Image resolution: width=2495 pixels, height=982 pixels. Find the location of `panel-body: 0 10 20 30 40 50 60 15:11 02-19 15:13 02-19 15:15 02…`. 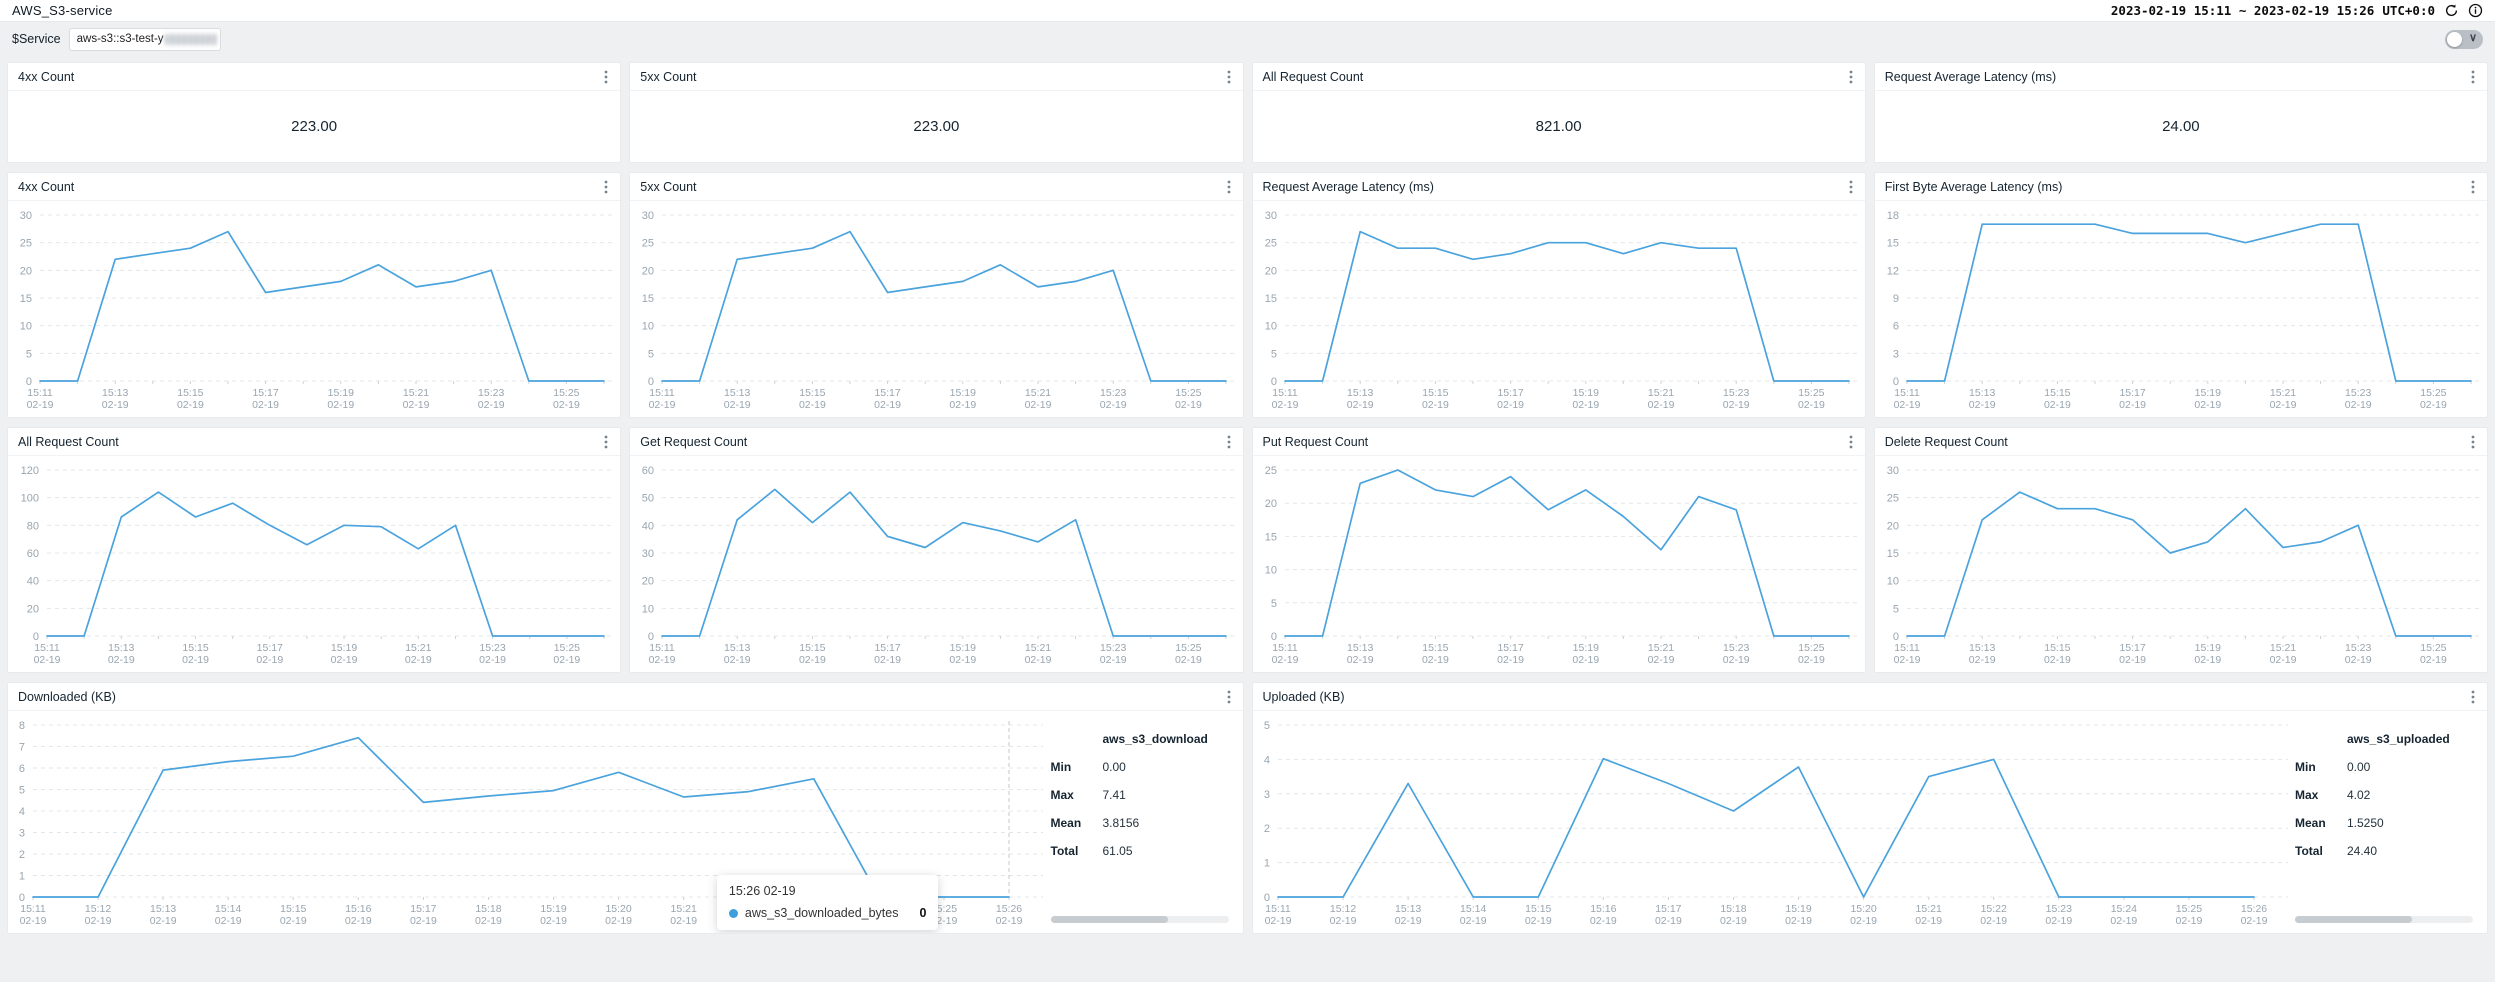

panel-body: 0 10 20 30 40 50 60 15:11 02-19 15:13 02-19 15:15 02… is located at coordinates (936, 564).